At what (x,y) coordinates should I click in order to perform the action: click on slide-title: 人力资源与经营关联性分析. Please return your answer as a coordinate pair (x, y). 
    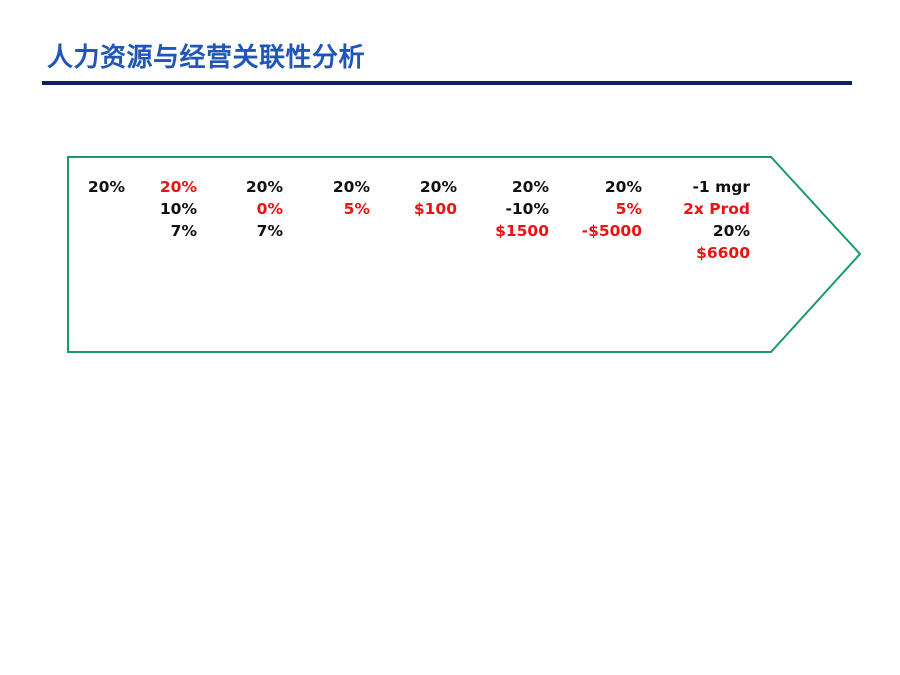
    Looking at the image, I should click on (206, 58).